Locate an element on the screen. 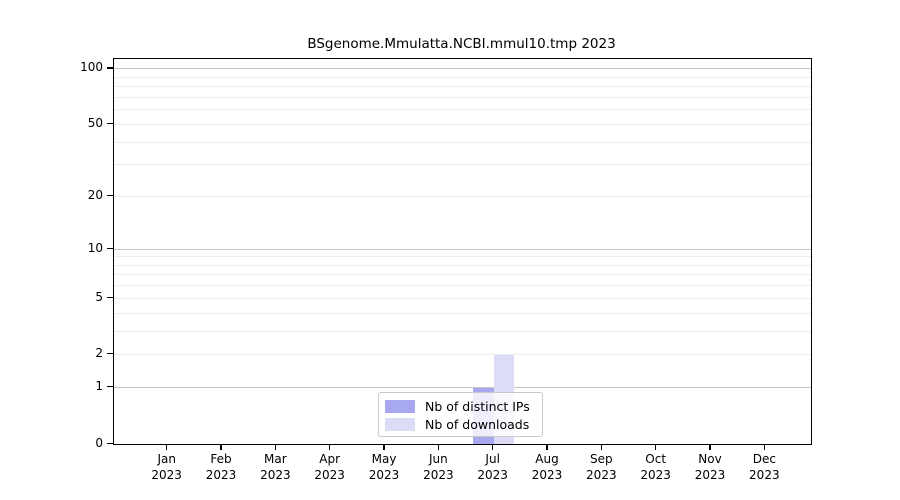  x-axis-label: Dec 2023 is located at coordinates (764, 467).